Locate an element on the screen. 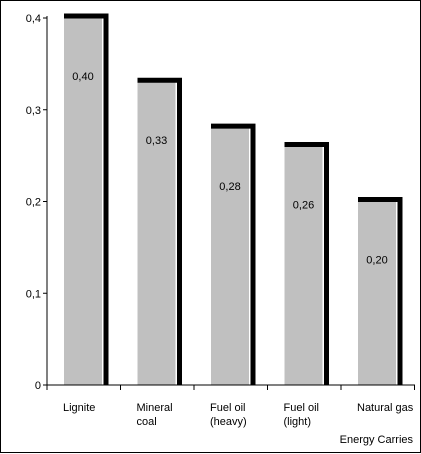 The width and height of the screenshot is (421, 454). data-label: 0,40 is located at coordinates (82, 77).